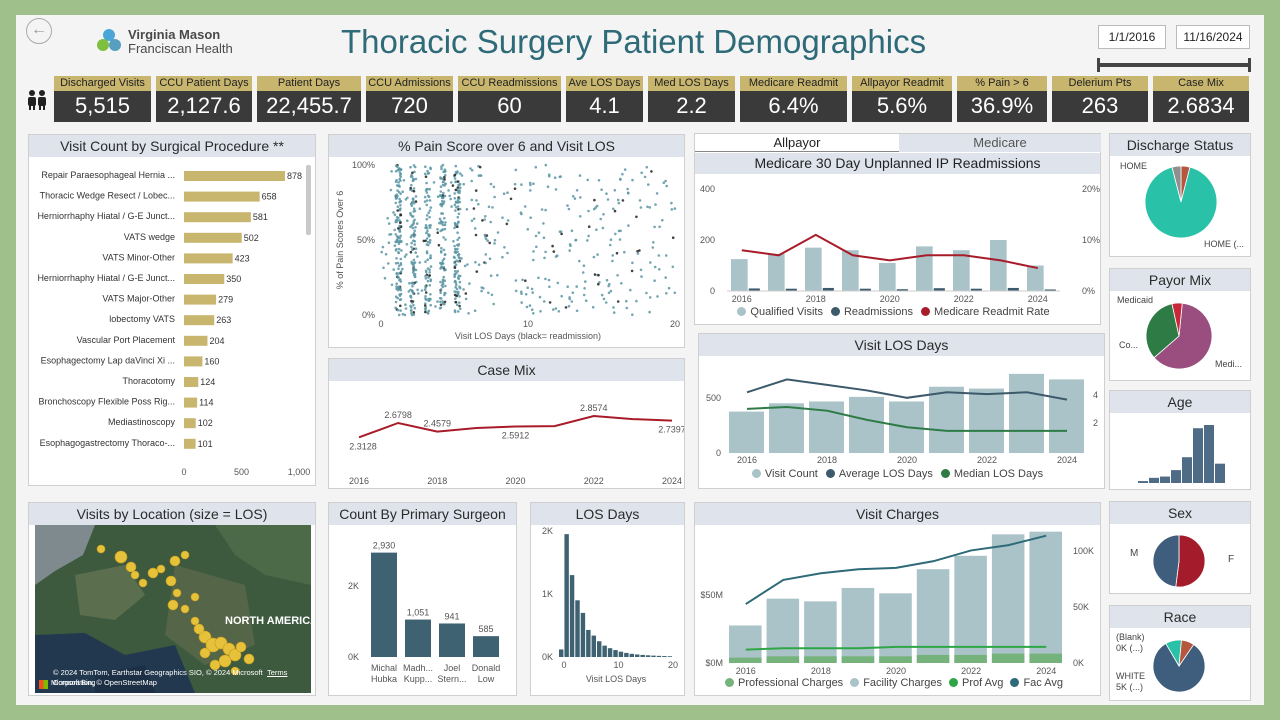  I want to click on charges-chart: $0M $50M 0K 50K 100K 2016 2018 2020 2022 2024, so click(897, 600).